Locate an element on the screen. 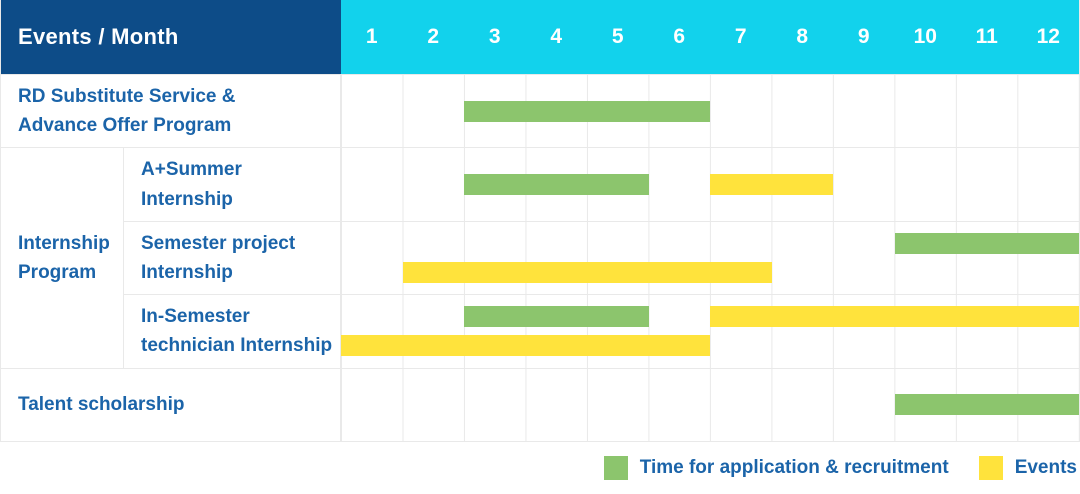 This screenshot has width=1080, height=494. legend-label-events: Events is located at coordinates (1045, 467).